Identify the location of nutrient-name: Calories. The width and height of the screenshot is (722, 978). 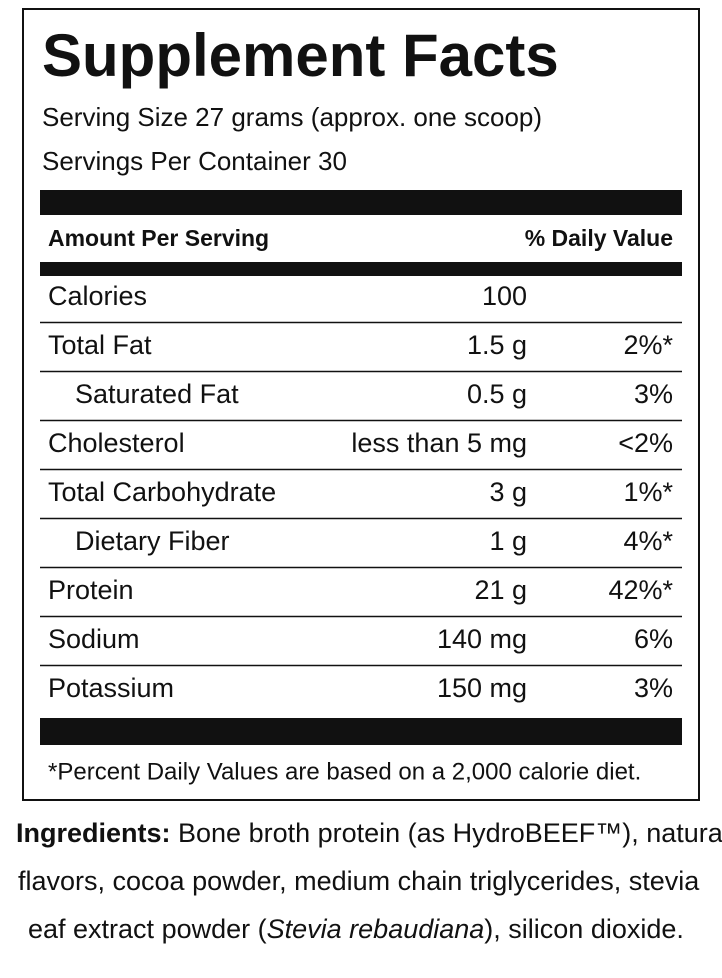
(97, 296).